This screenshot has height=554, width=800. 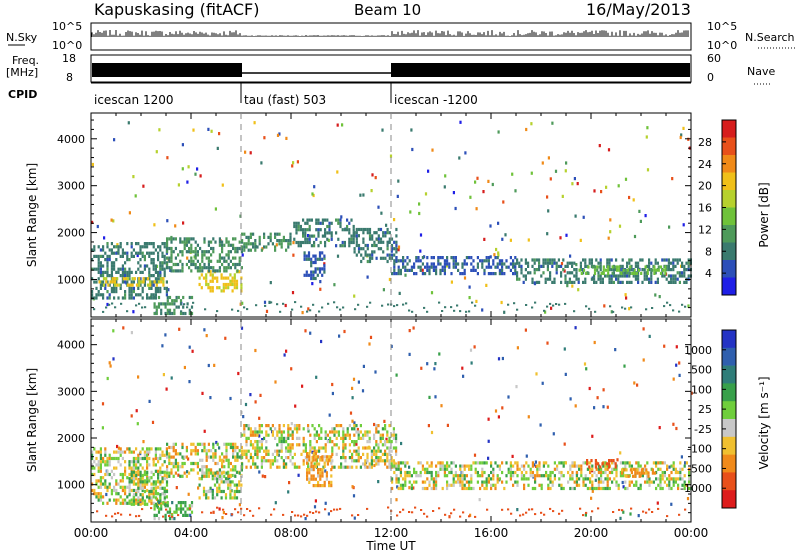 I want to click on colorbar-swatch, so click(x=729, y=499).